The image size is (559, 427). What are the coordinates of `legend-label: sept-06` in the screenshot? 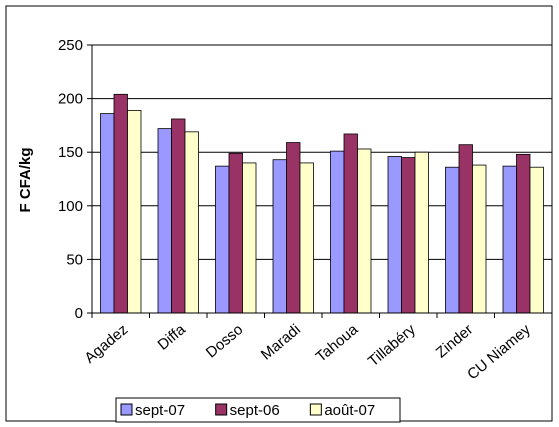 It's located at (255, 410).